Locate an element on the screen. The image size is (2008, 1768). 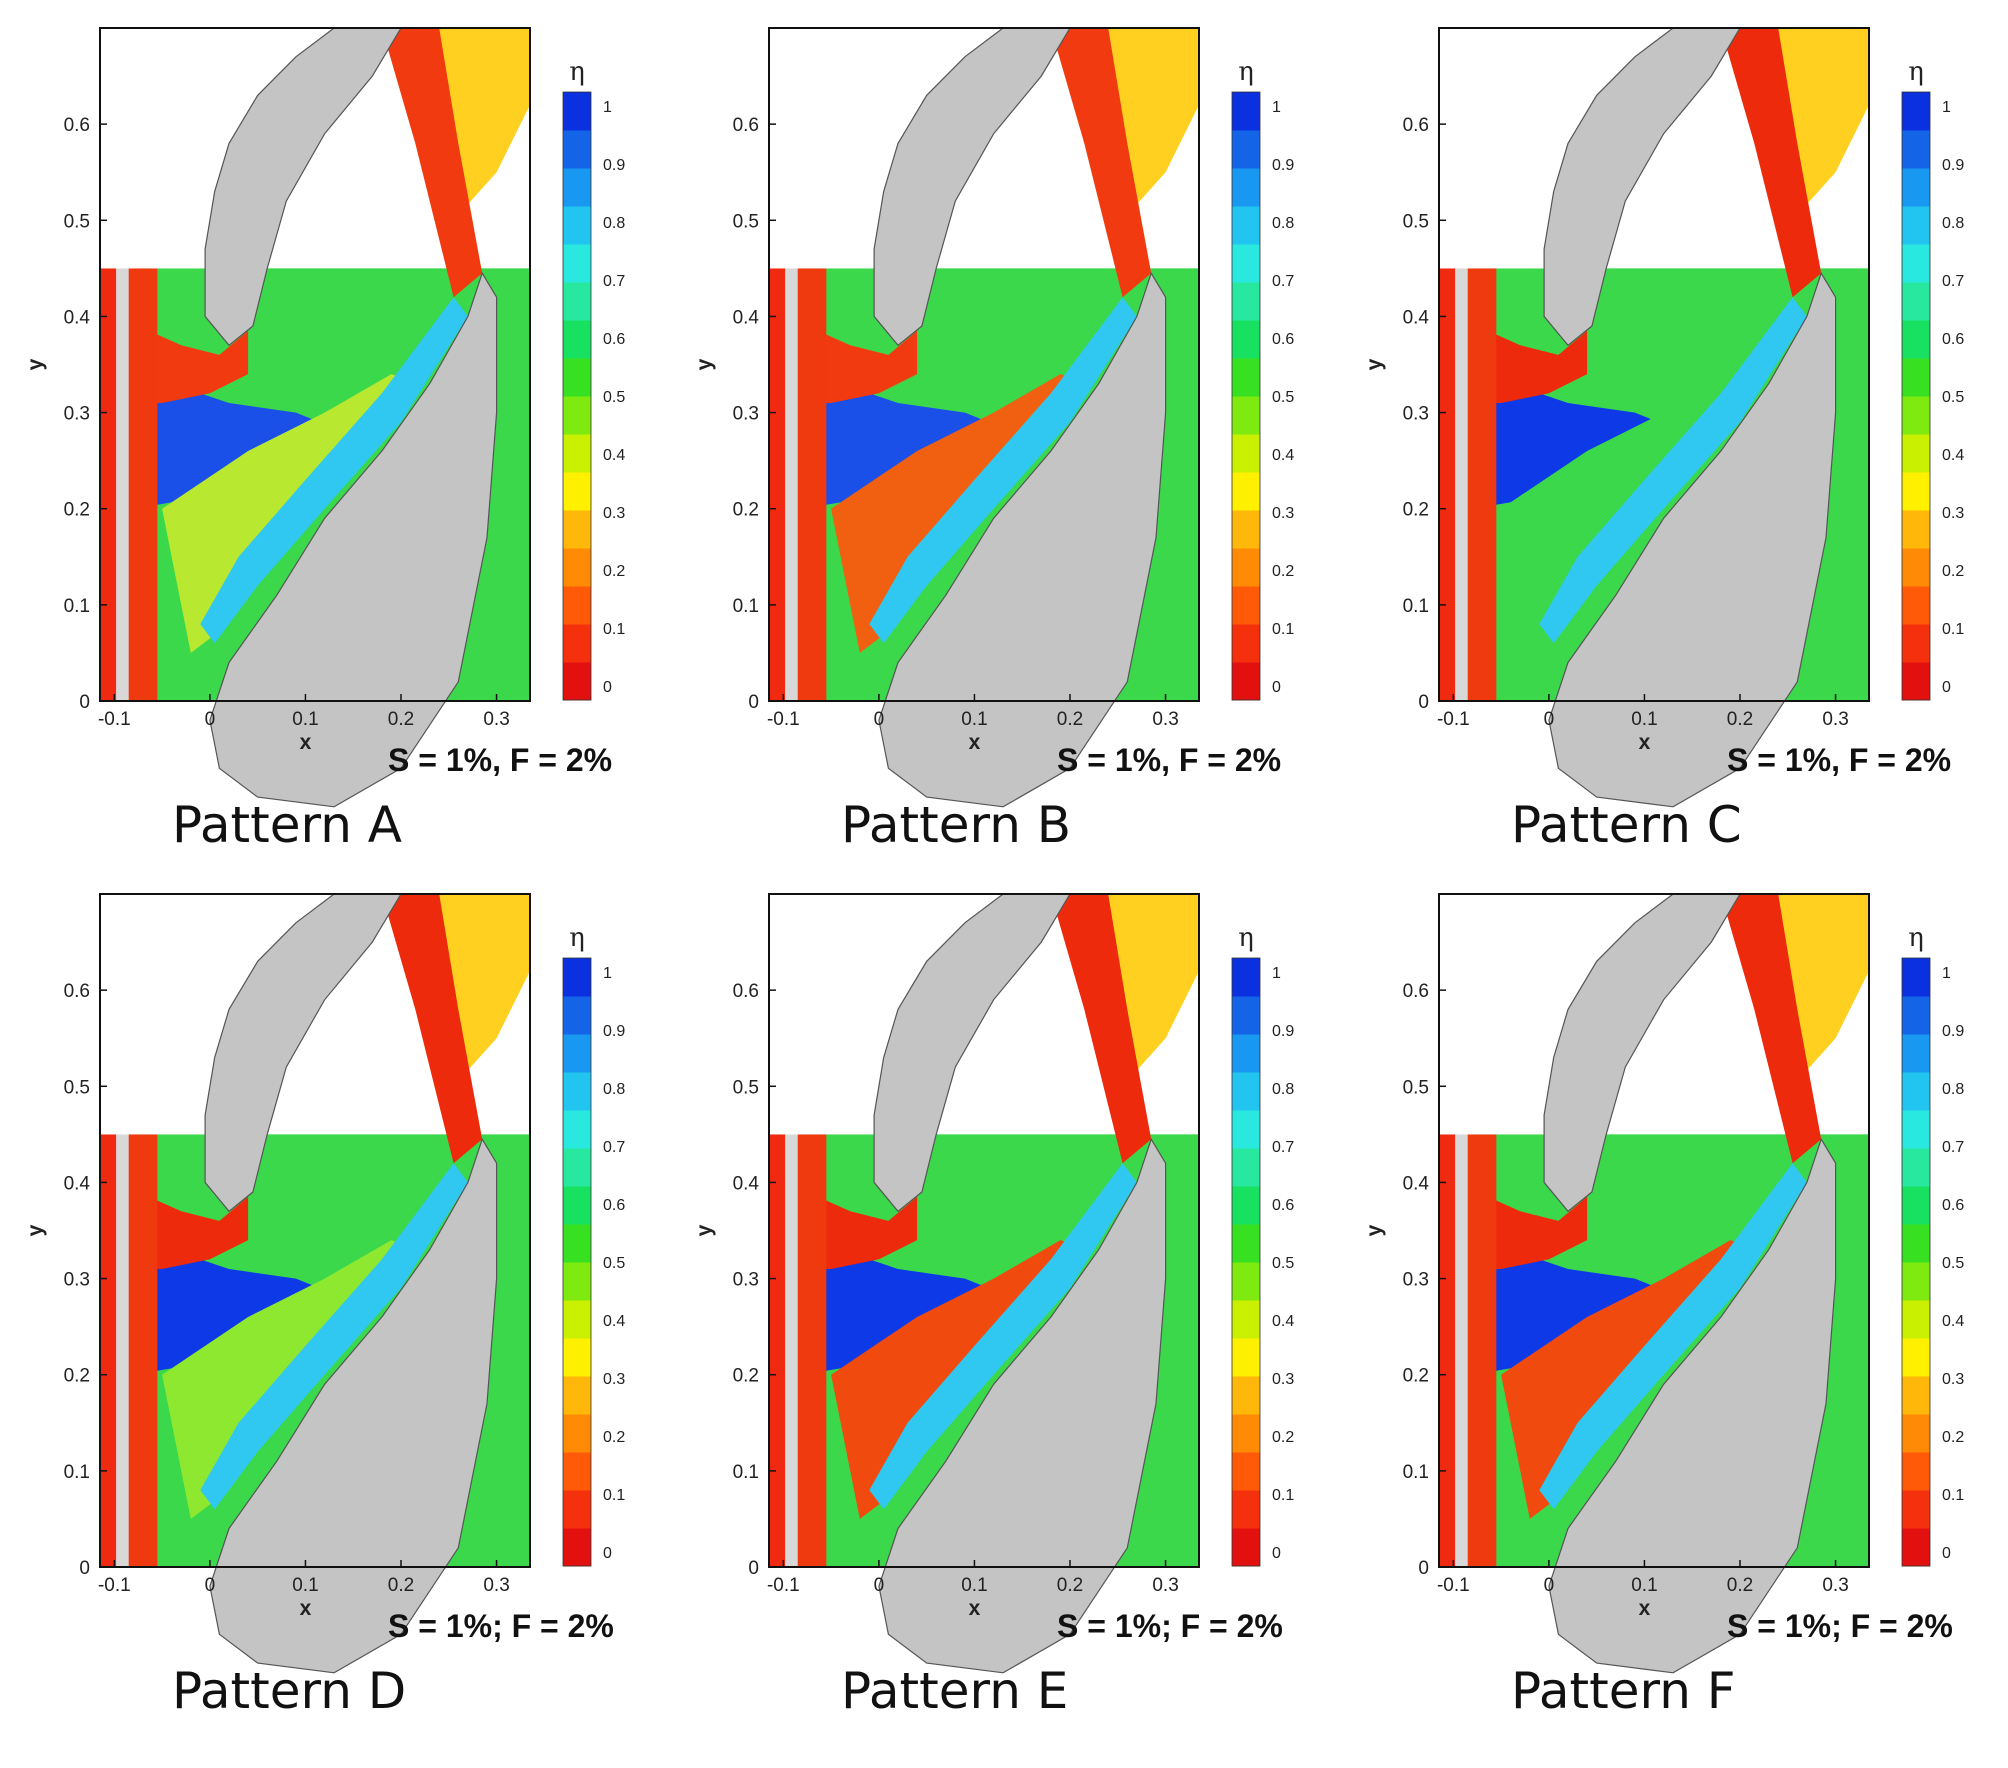
x-axis-label: x is located at coordinates (975, 1608).